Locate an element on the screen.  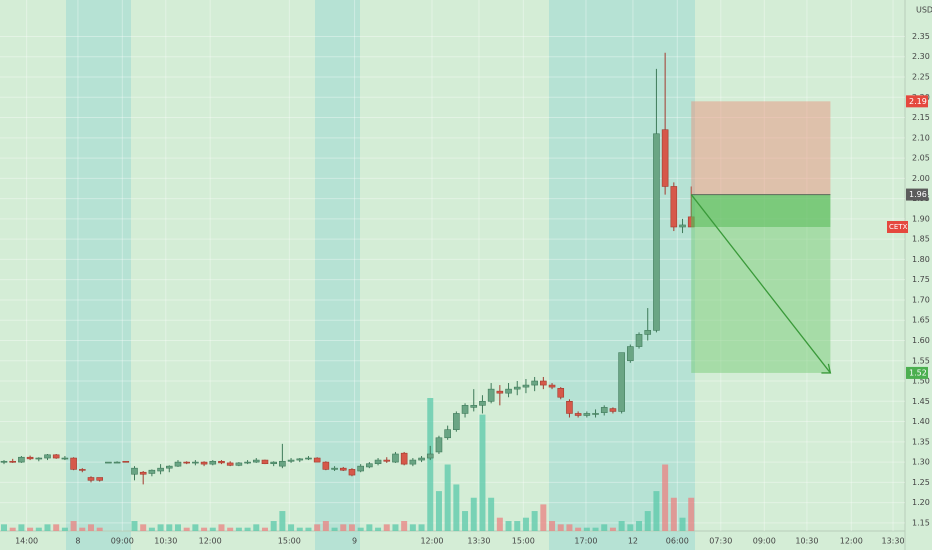
arrow-head is located at coordinates (826, 368).